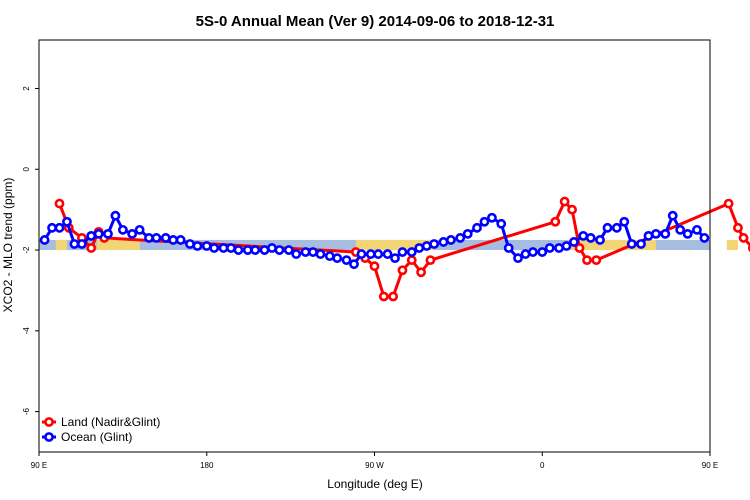 This screenshot has height=500, width=750. Describe the element at coordinates (374, 484) in the screenshot. I see `x-axis-label: Longitude (deg E)` at that location.